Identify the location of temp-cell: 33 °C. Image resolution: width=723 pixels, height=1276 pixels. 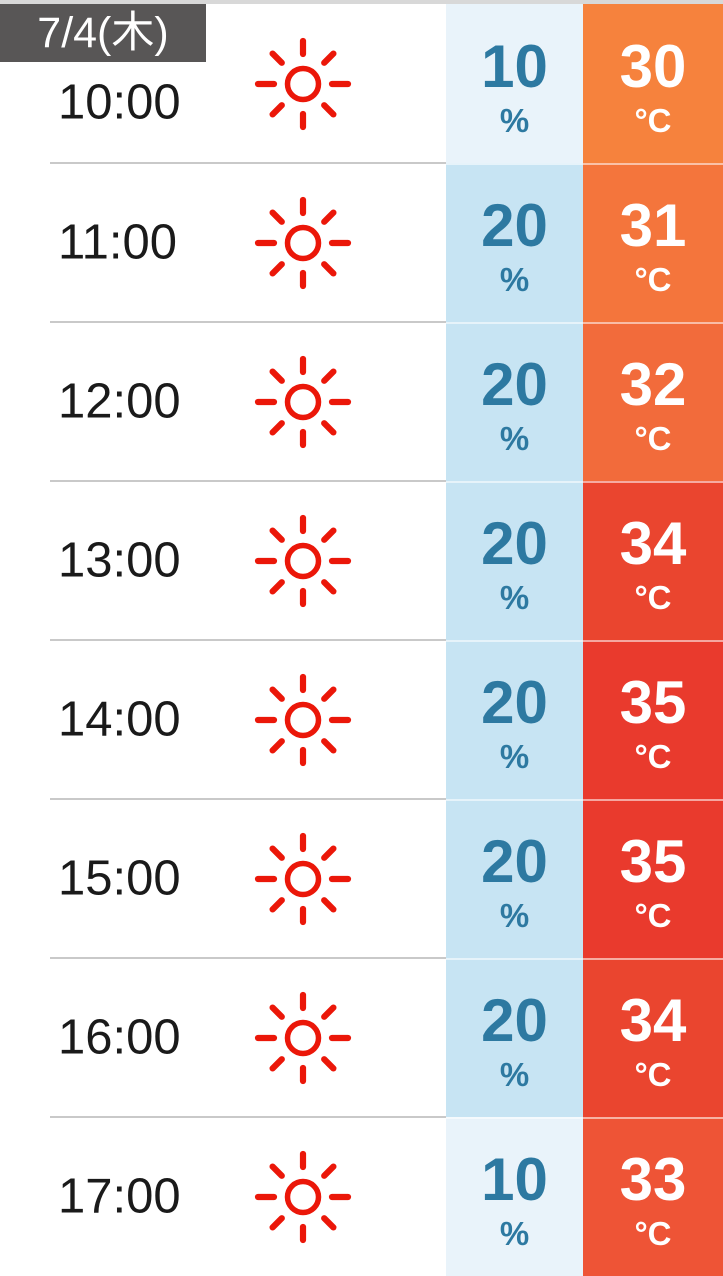
(653, 1196).